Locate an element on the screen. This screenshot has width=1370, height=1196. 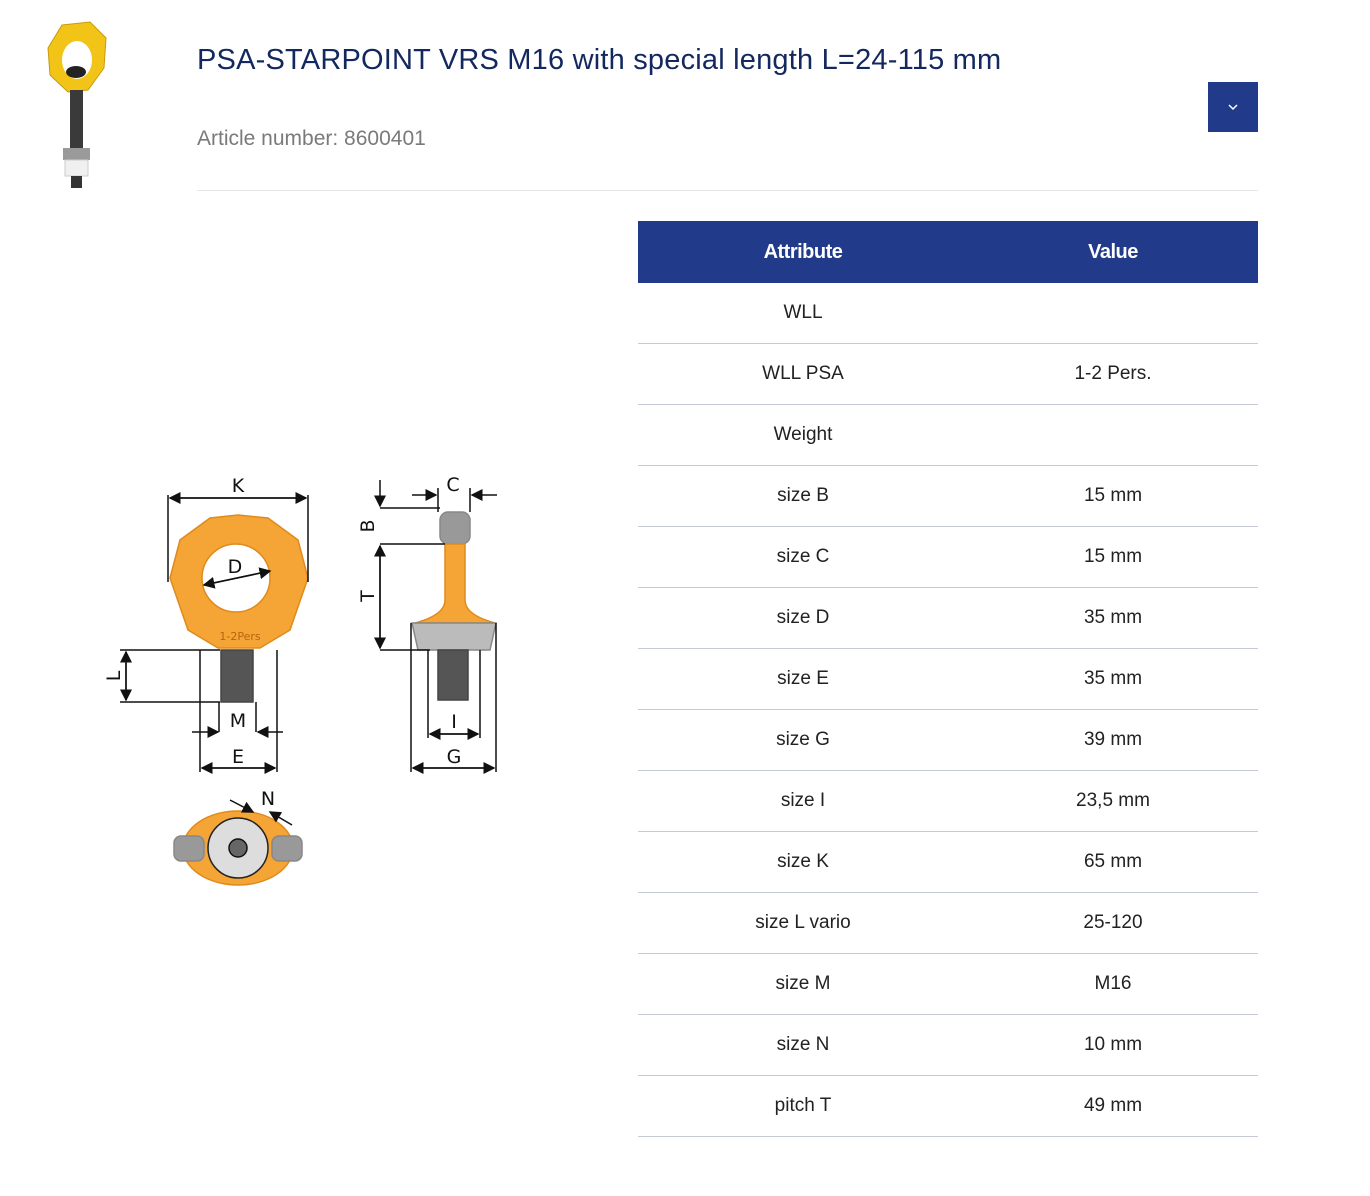
table-row: size D 35 mm is located at coordinates (948, 618).